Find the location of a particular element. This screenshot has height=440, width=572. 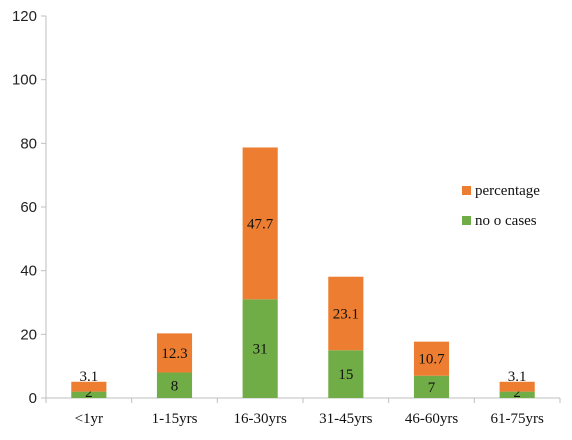

y-tick-label: 80 is located at coordinates (28, 143).